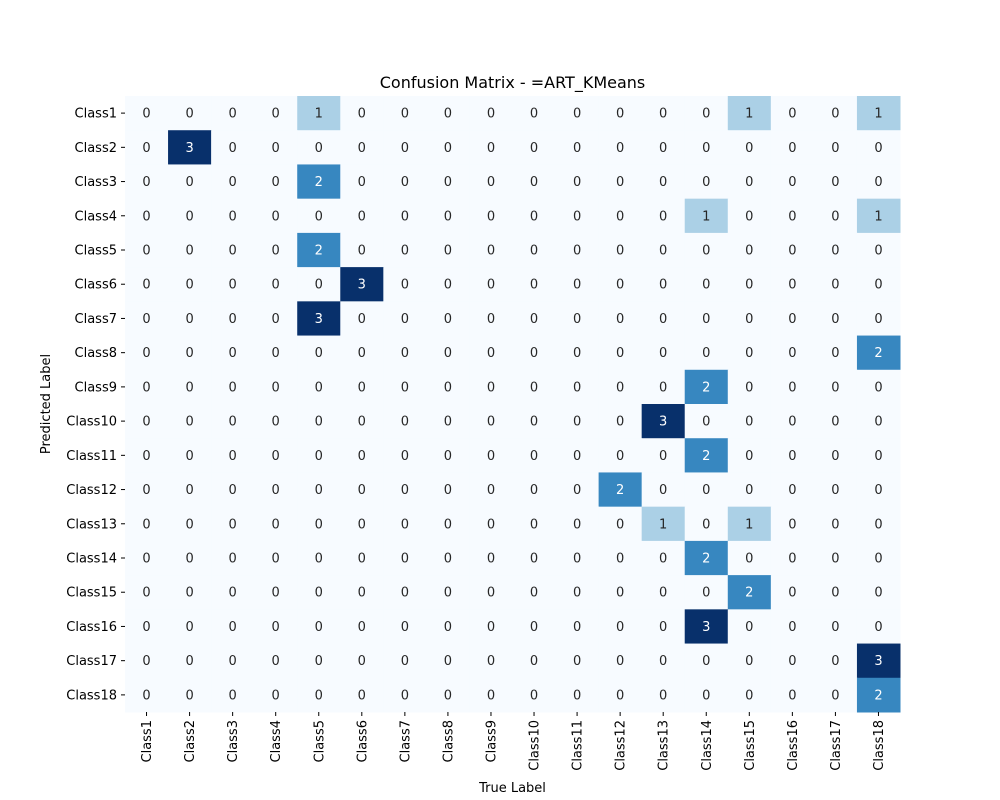  I want to click on x-axis-label: True Label, so click(512, 788).